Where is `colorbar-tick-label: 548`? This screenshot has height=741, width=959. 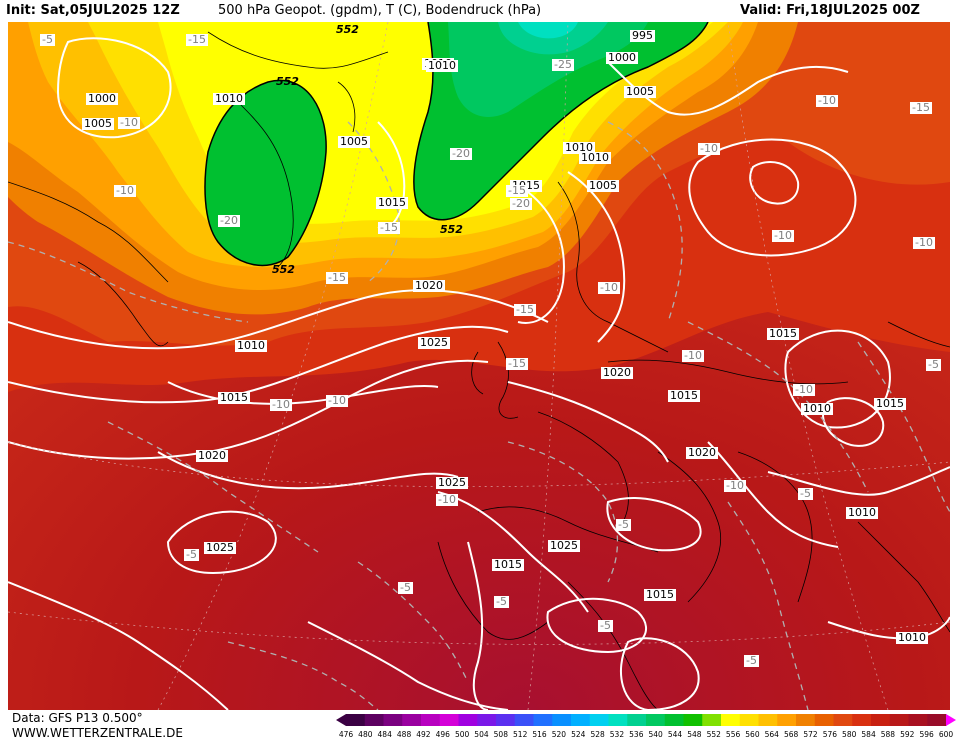 colorbar-tick-label: 548 is located at coordinates (694, 734).